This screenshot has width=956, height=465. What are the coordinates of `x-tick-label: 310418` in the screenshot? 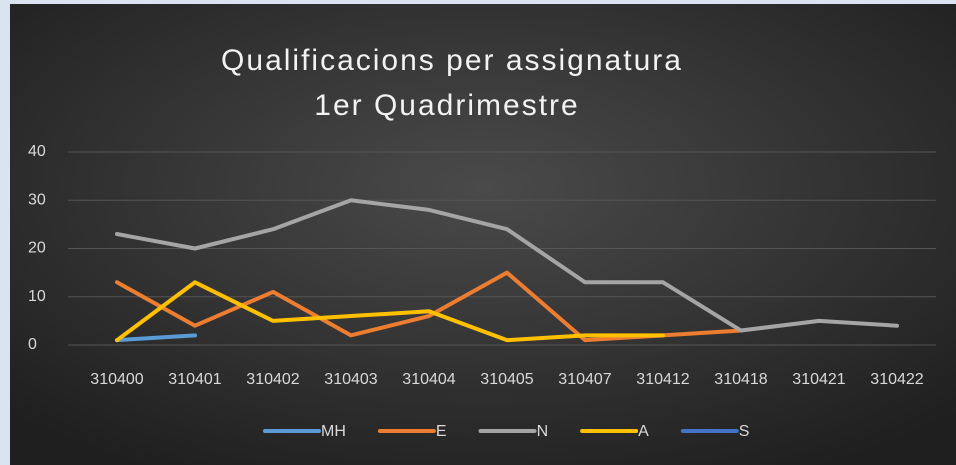 It's located at (740, 379).